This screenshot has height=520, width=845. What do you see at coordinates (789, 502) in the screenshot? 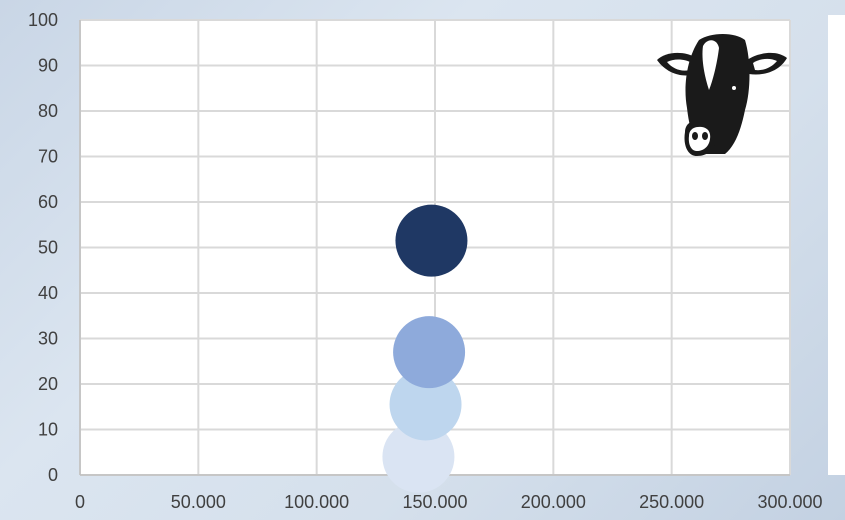
I see `x-tick-label: 300.000` at bounding box center [789, 502].